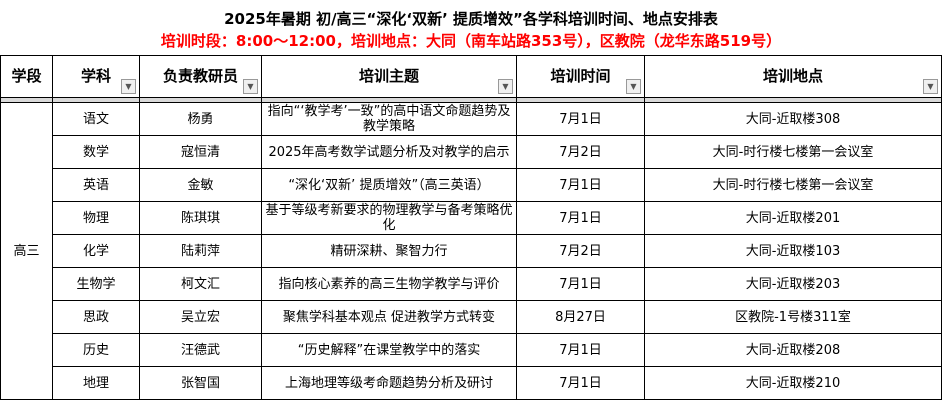 This screenshot has width=942, height=400. I want to click on teacher-cell: 陆莉萍, so click(200, 251).